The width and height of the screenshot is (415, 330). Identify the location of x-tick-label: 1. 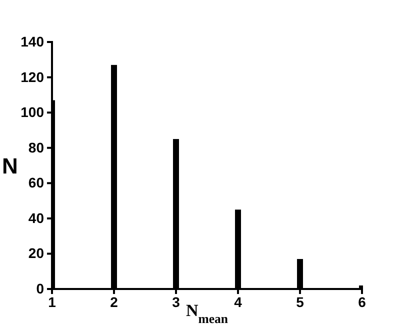
(52, 302).